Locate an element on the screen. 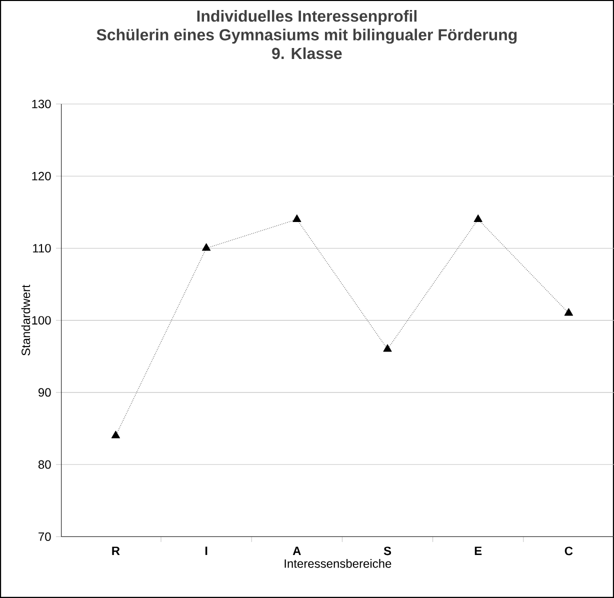 The image size is (614, 598). x-tick-label: E is located at coordinates (478, 550).